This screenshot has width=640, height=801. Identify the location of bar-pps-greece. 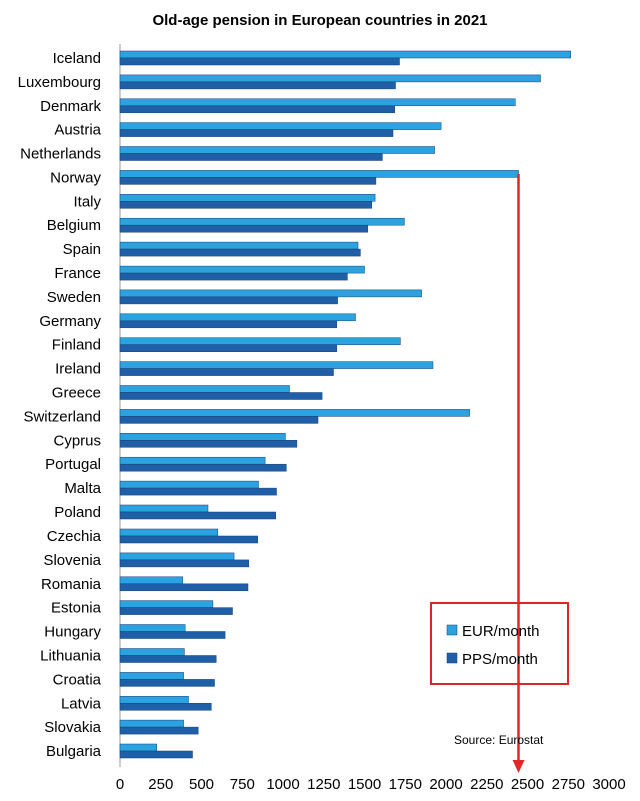
(221, 396).